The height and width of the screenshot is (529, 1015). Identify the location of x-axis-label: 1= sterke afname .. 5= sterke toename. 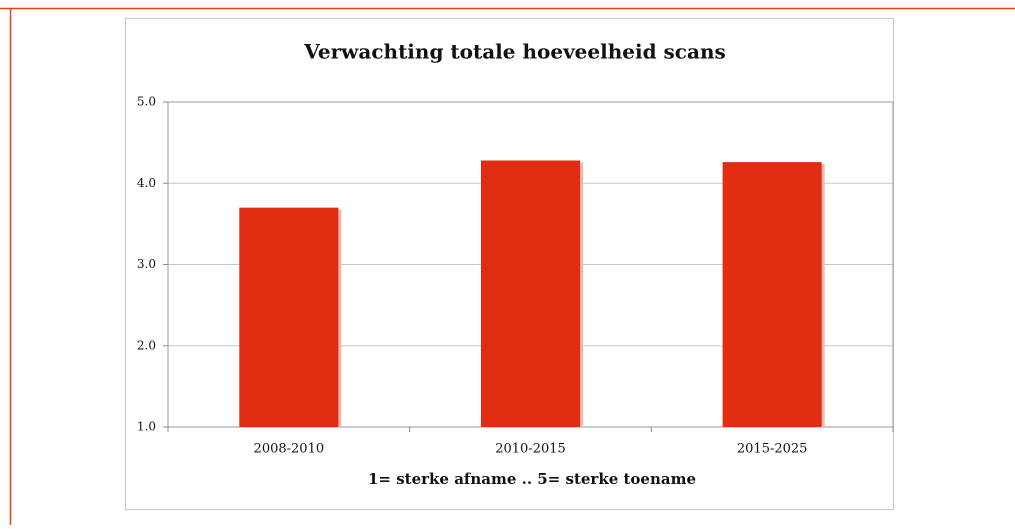
(532, 479).